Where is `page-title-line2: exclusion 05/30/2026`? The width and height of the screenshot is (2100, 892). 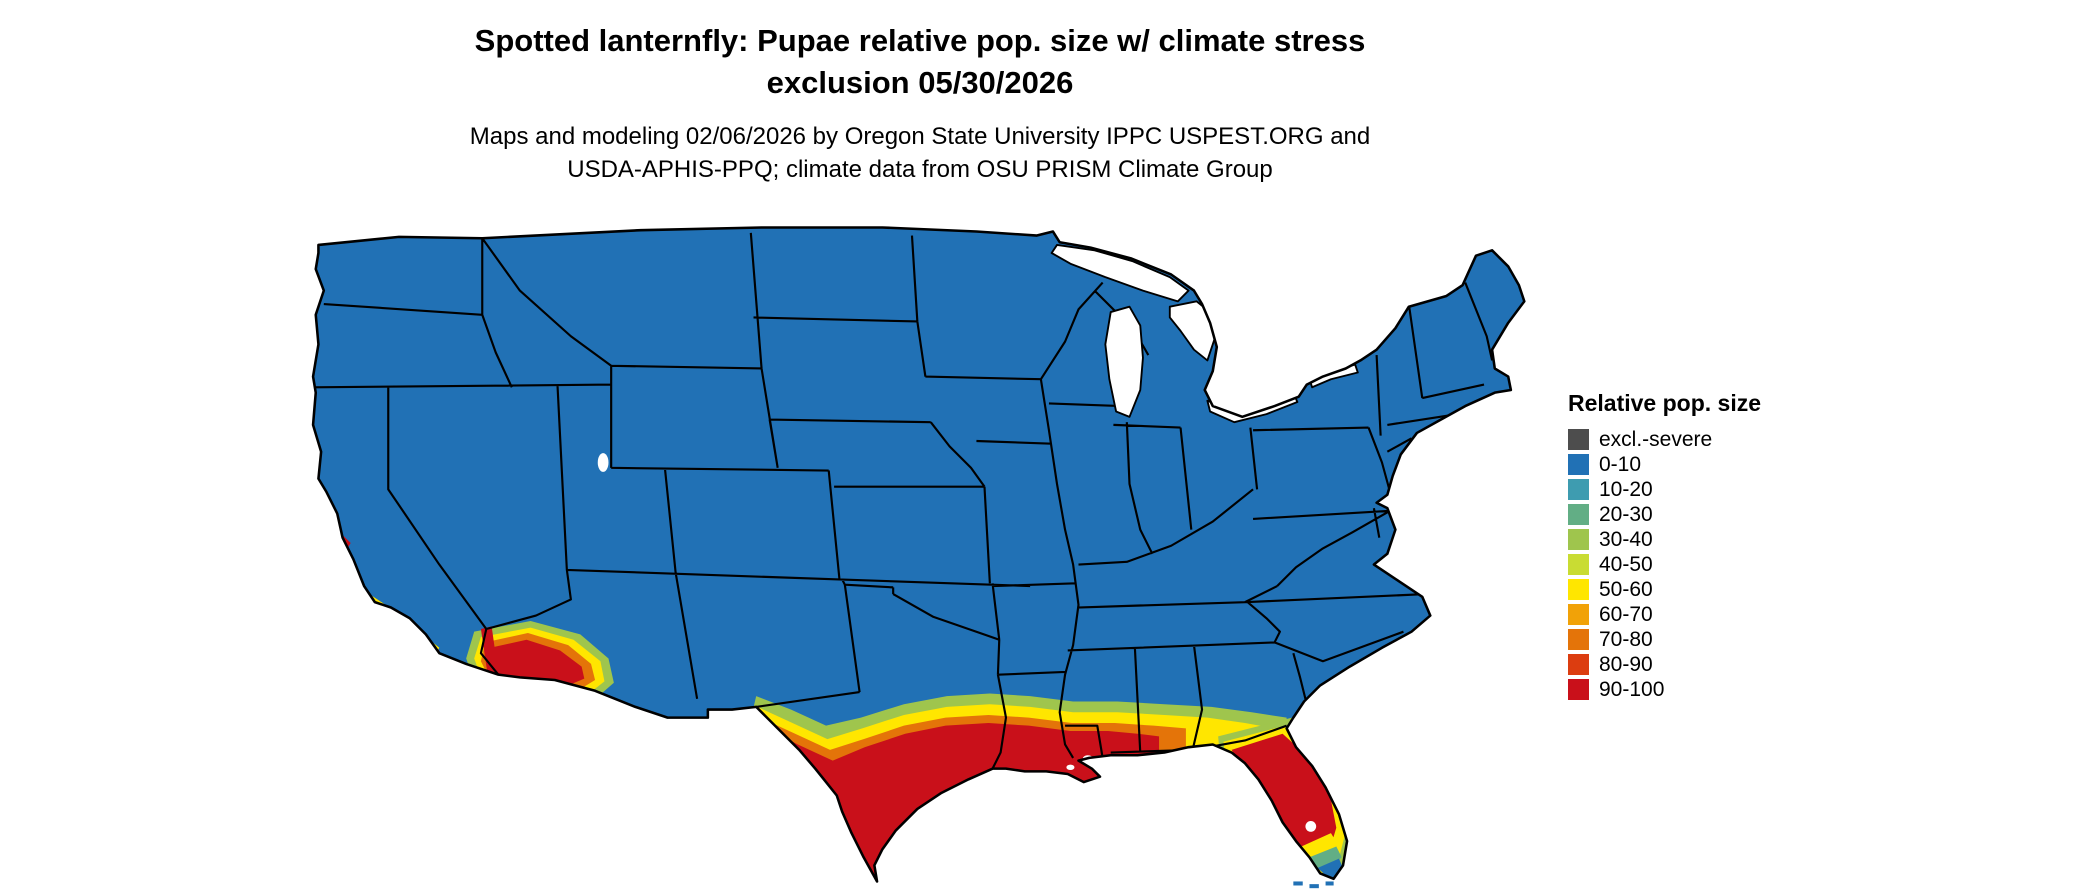
page-title-line2: exclusion 05/30/2026 is located at coordinates (920, 82).